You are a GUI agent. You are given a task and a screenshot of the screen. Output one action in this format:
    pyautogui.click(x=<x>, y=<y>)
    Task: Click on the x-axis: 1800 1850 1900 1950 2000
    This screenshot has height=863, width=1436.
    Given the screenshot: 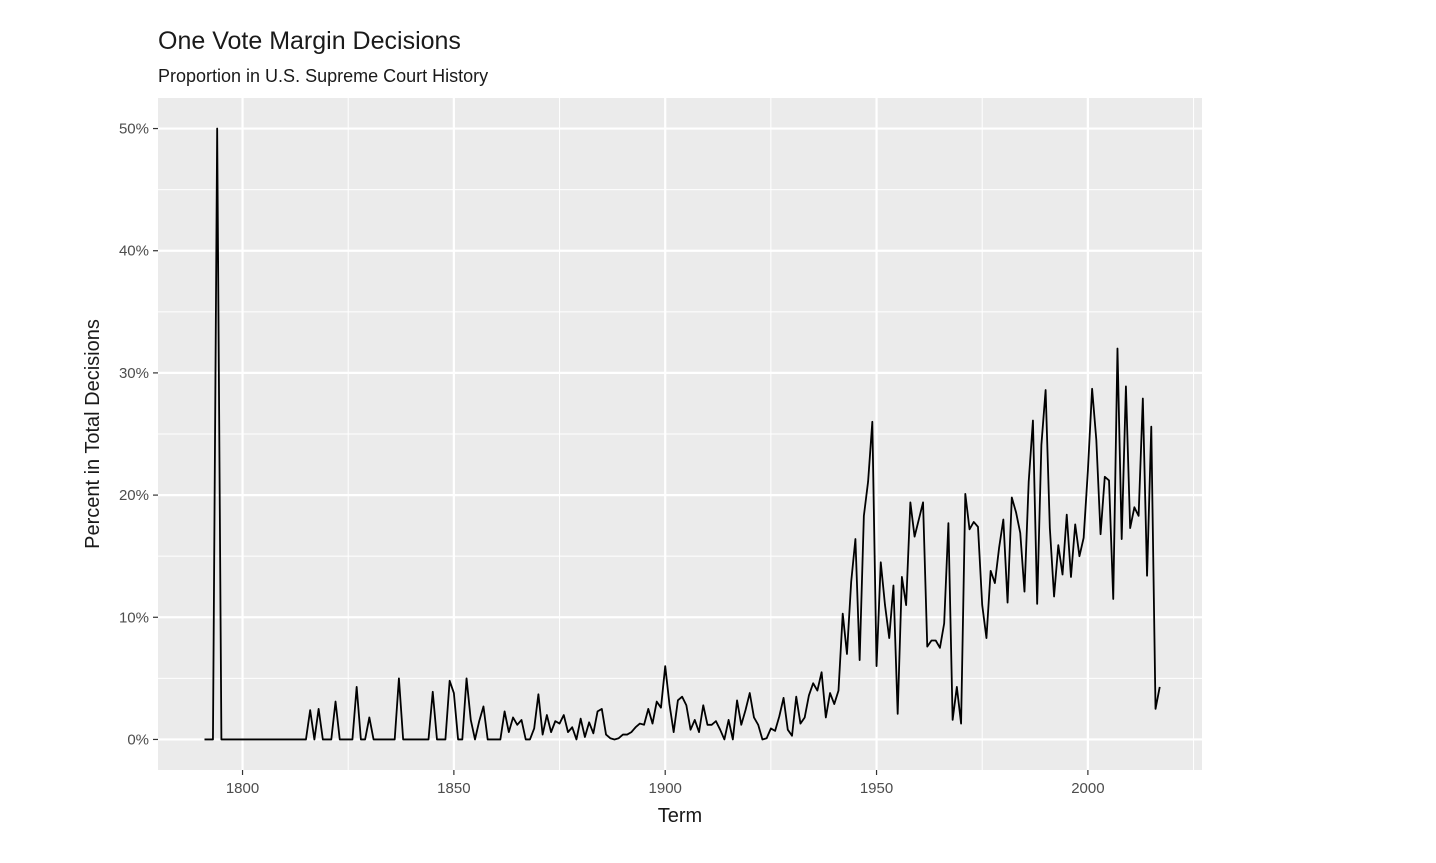 What is the action you would take?
    pyautogui.click(x=665, y=783)
    